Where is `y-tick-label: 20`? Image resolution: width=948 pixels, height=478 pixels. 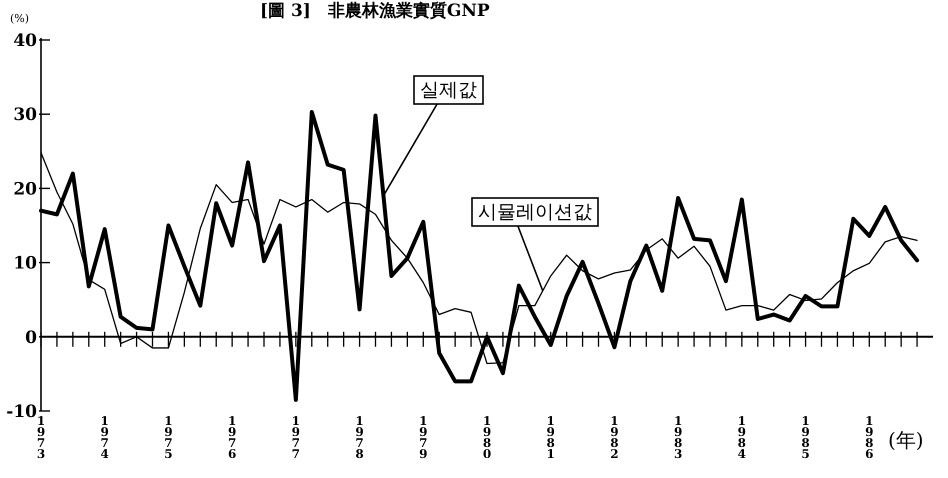
y-tick-label: 20 is located at coordinates (25, 189).